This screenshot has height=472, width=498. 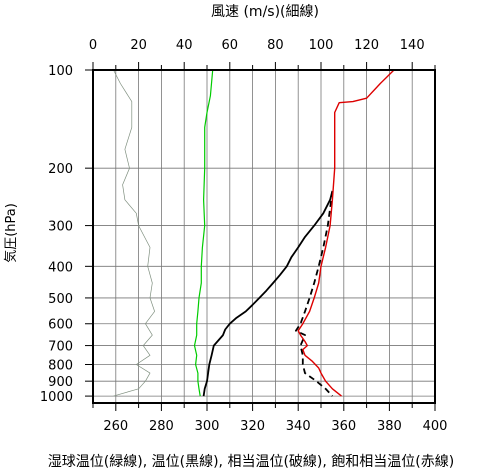 I want to click on top-tick-label: 40, so click(x=184, y=45).